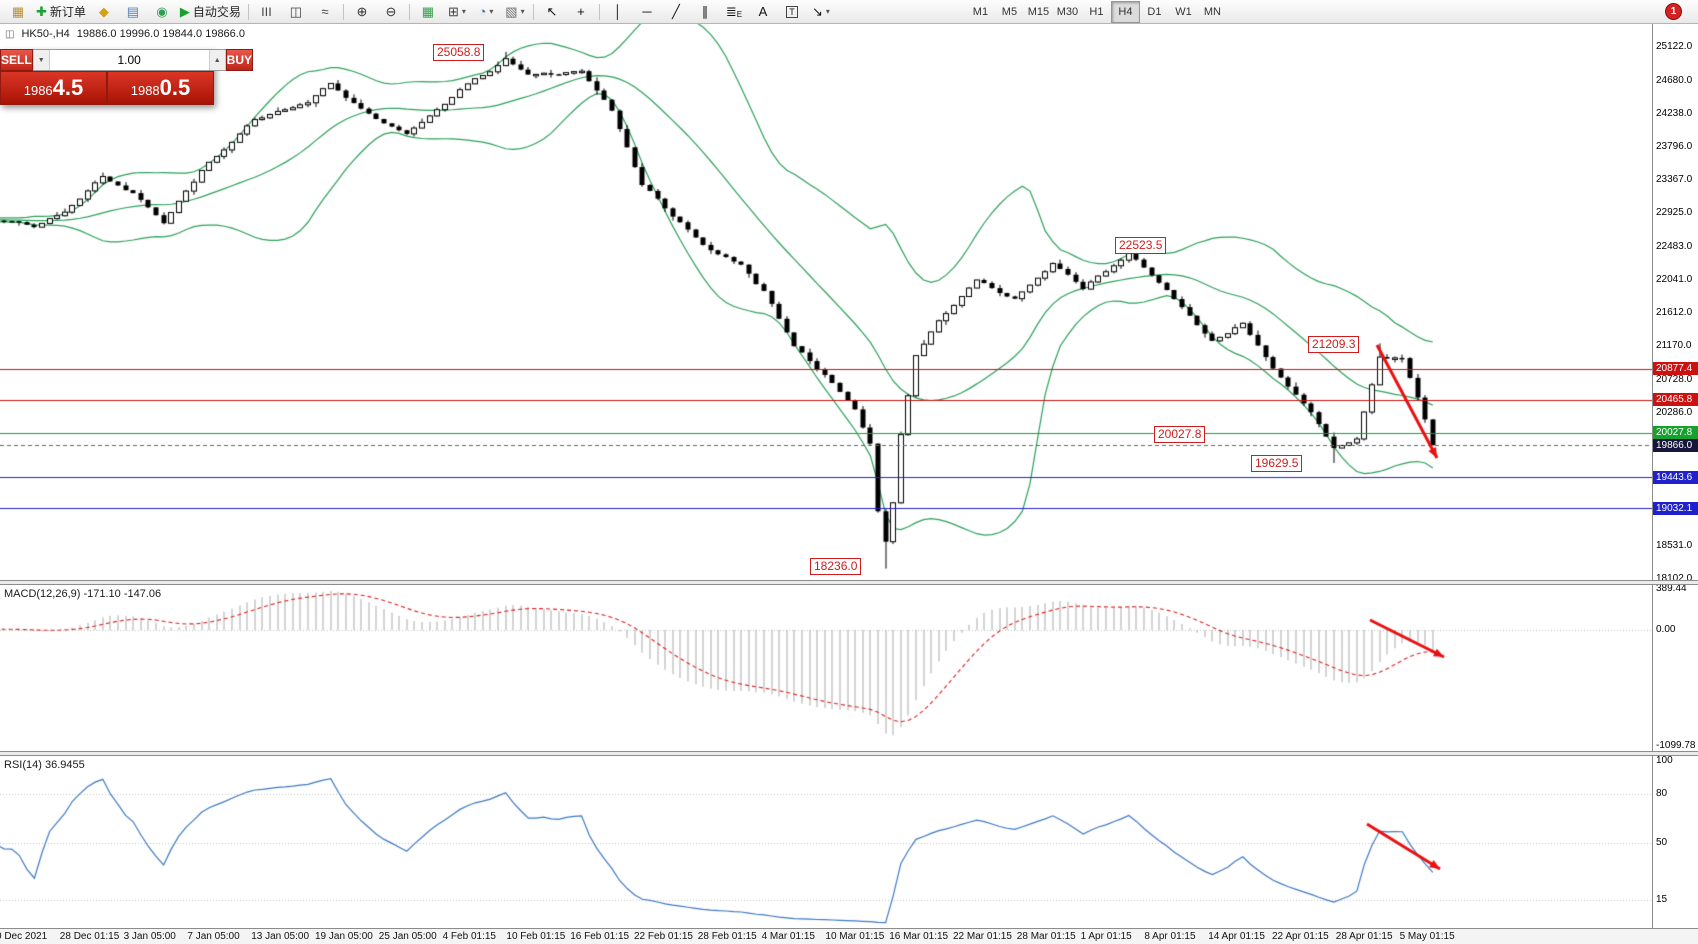 This screenshot has height=944, width=1698. Describe the element at coordinates (731, 11) in the screenshot. I see `fibonacci-icon-glyph: ≣` at that location.